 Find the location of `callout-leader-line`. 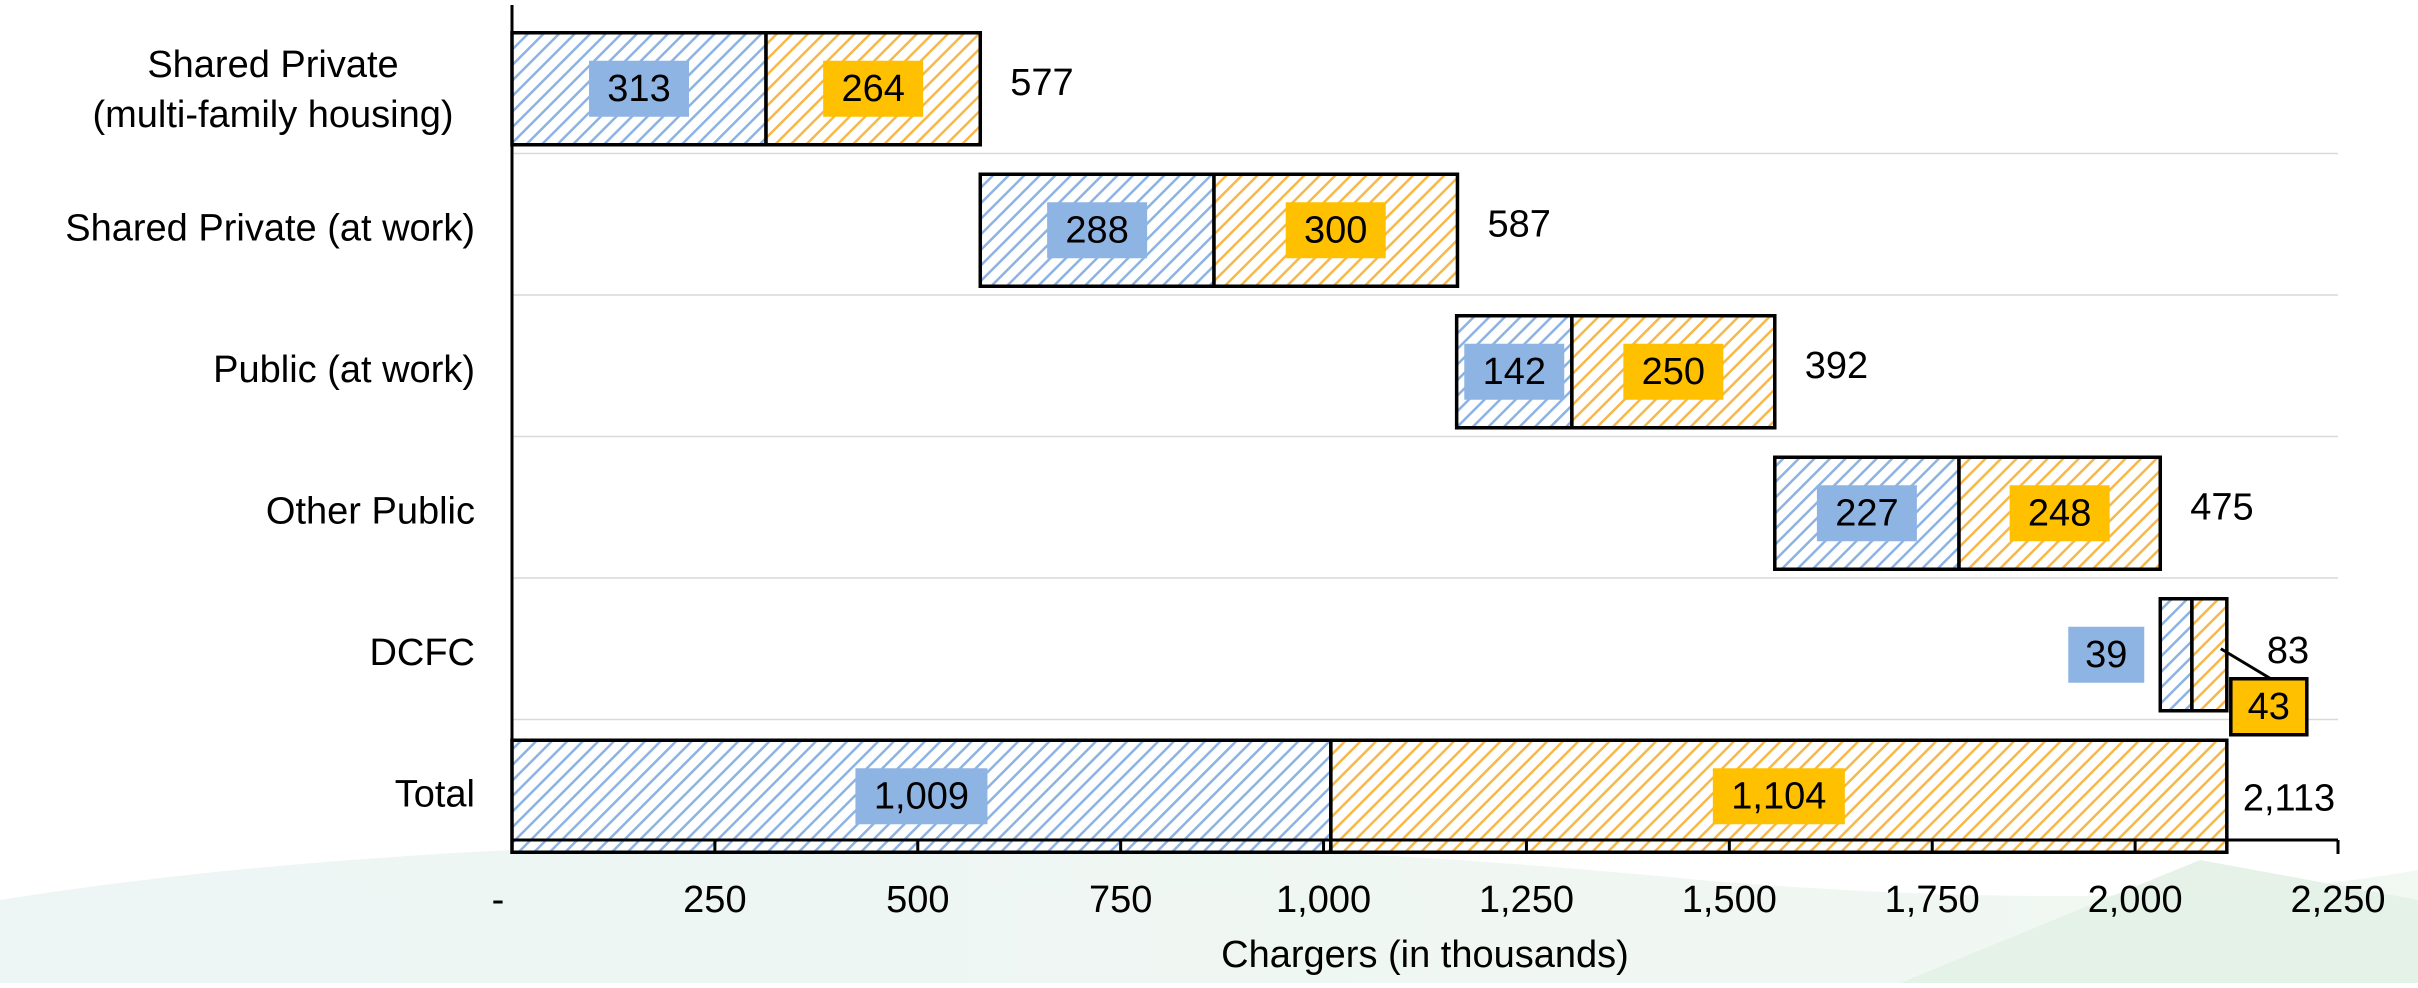

callout-leader-line is located at coordinates (2246, 664).